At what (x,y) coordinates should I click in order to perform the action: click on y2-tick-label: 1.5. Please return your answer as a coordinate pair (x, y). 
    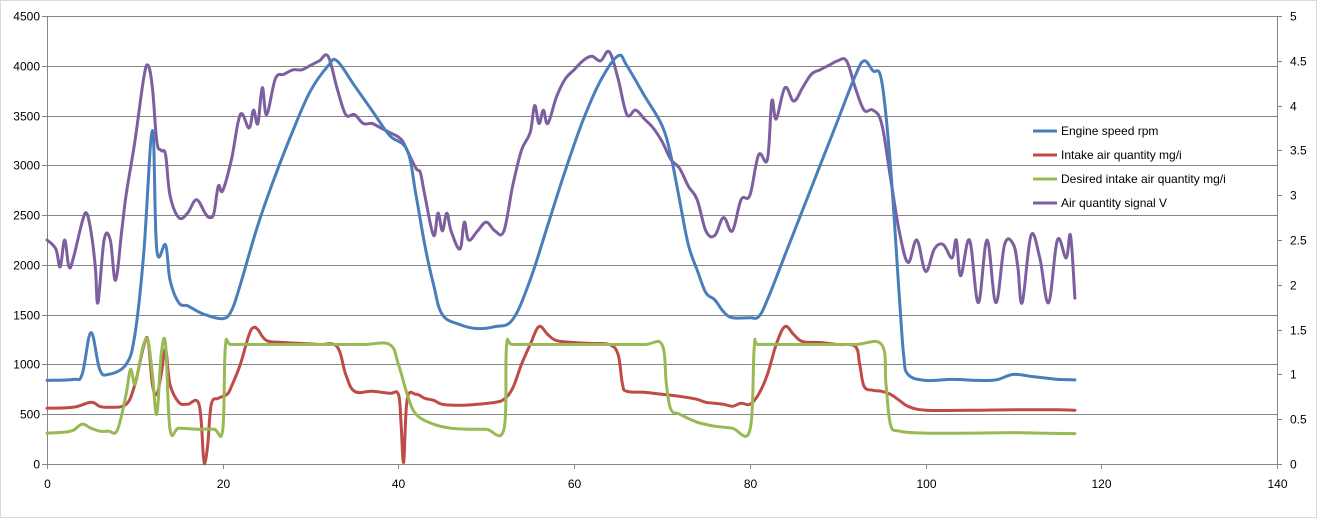
    Looking at the image, I should click on (1298, 331).